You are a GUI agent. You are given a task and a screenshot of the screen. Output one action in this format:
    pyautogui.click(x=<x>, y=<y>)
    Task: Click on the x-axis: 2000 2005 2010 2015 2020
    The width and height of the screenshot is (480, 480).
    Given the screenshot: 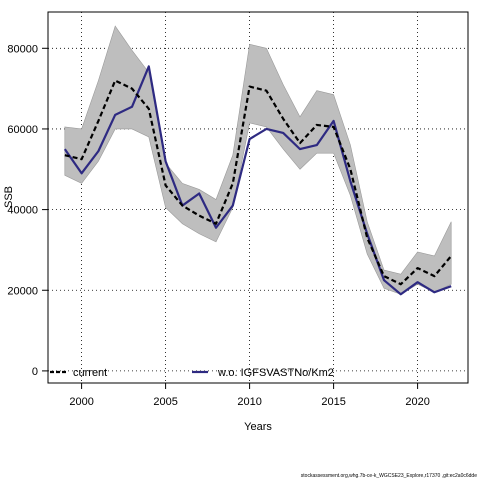 What is the action you would take?
    pyautogui.click(x=249, y=395)
    